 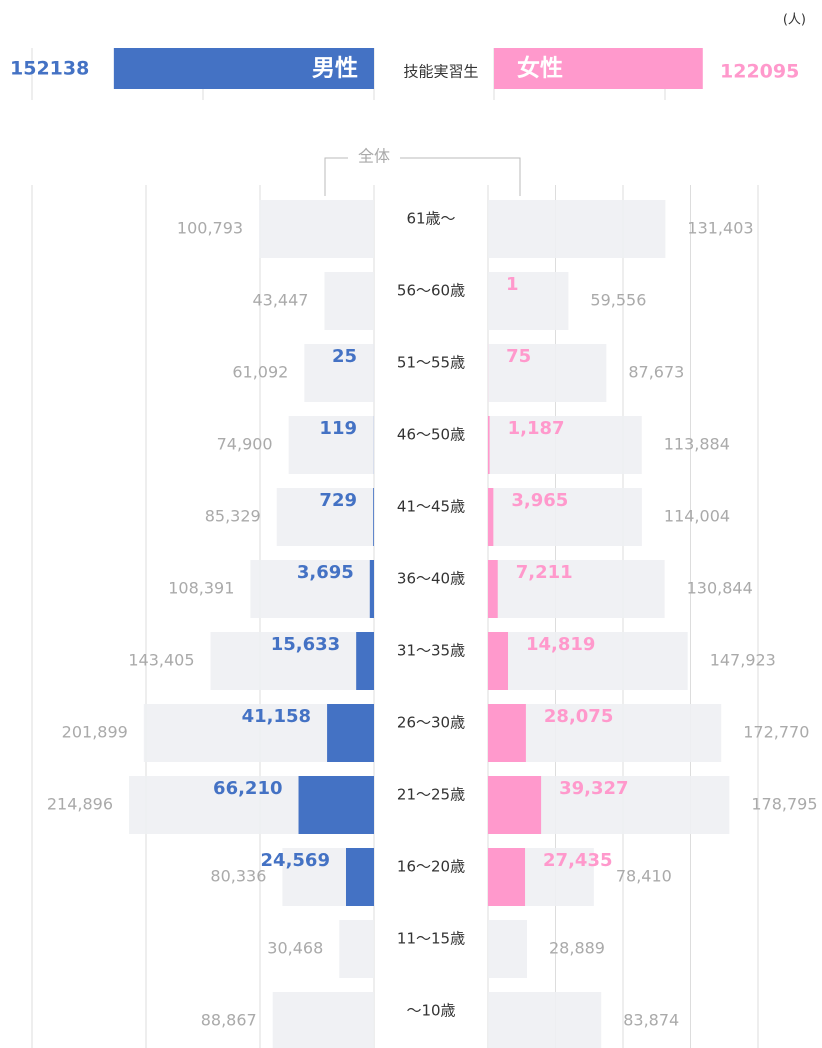 What do you see at coordinates (430, 1011) in the screenshot?
I see `category-label: 〜10歳` at bounding box center [430, 1011].